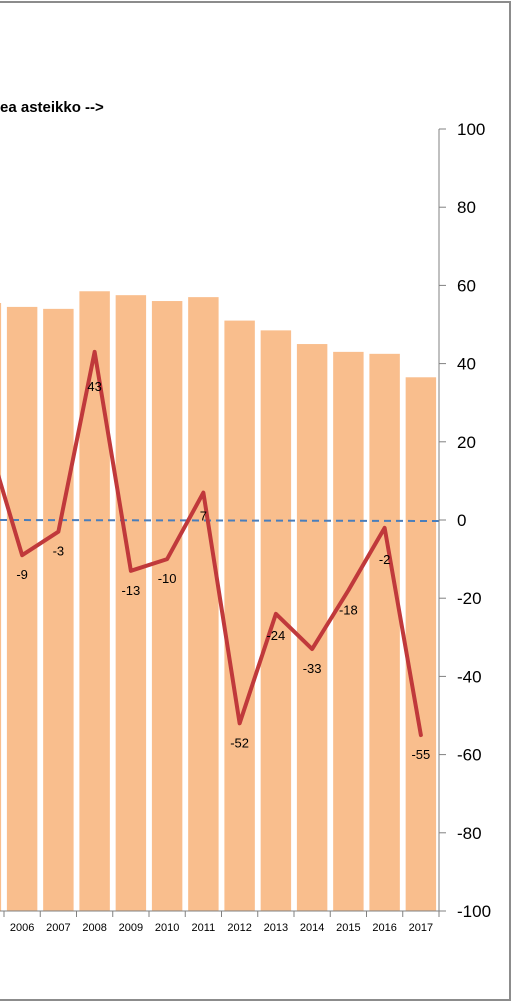 The width and height of the screenshot is (512, 1002). What do you see at coordinates (203, 604) in the screenshot?
I see `bar-2011` at bounding box center [203, 604].